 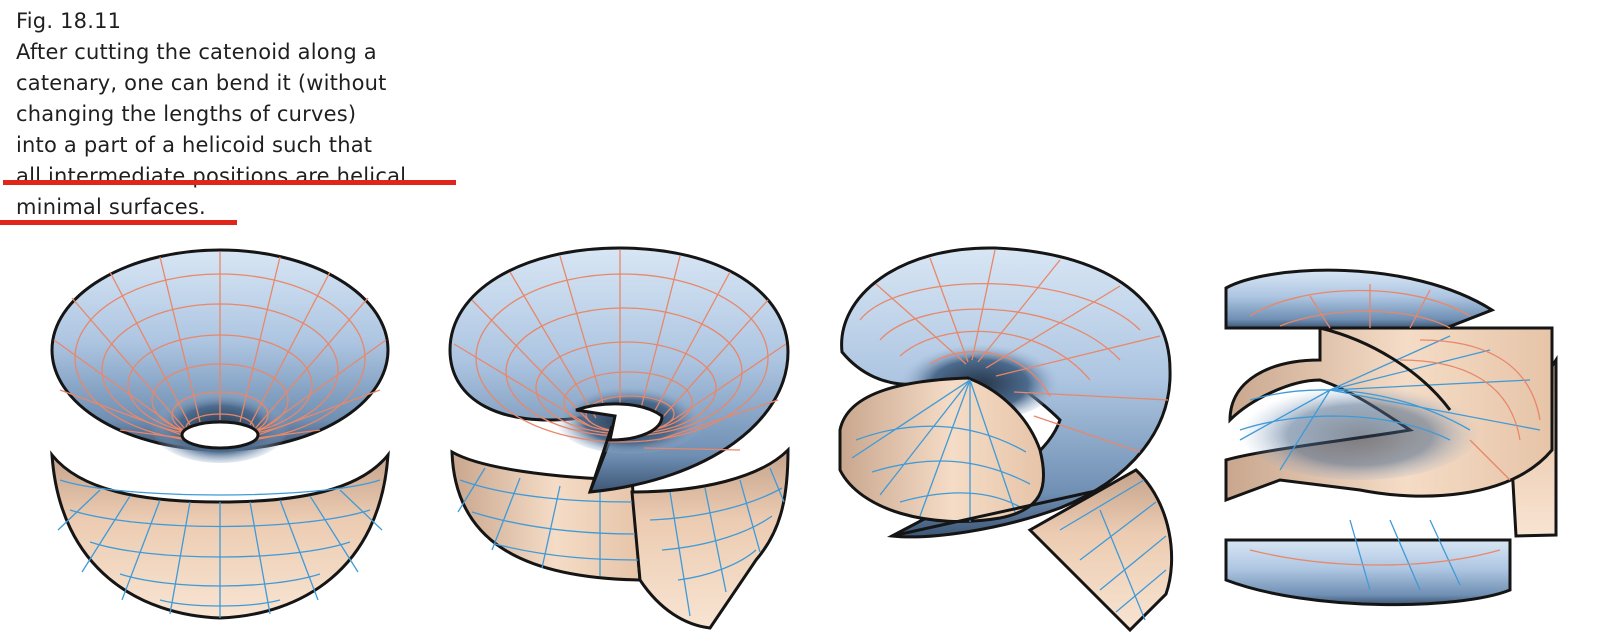 What do you see at coordinates (1391, 437) in the screenshot?
I see `helicoid-surface-icon` at bounding box center [1391, 437].